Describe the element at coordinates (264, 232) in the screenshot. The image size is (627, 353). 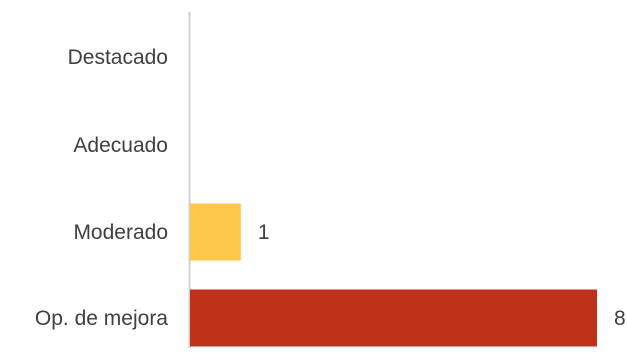
I see `data-label-2: 1` at that location.